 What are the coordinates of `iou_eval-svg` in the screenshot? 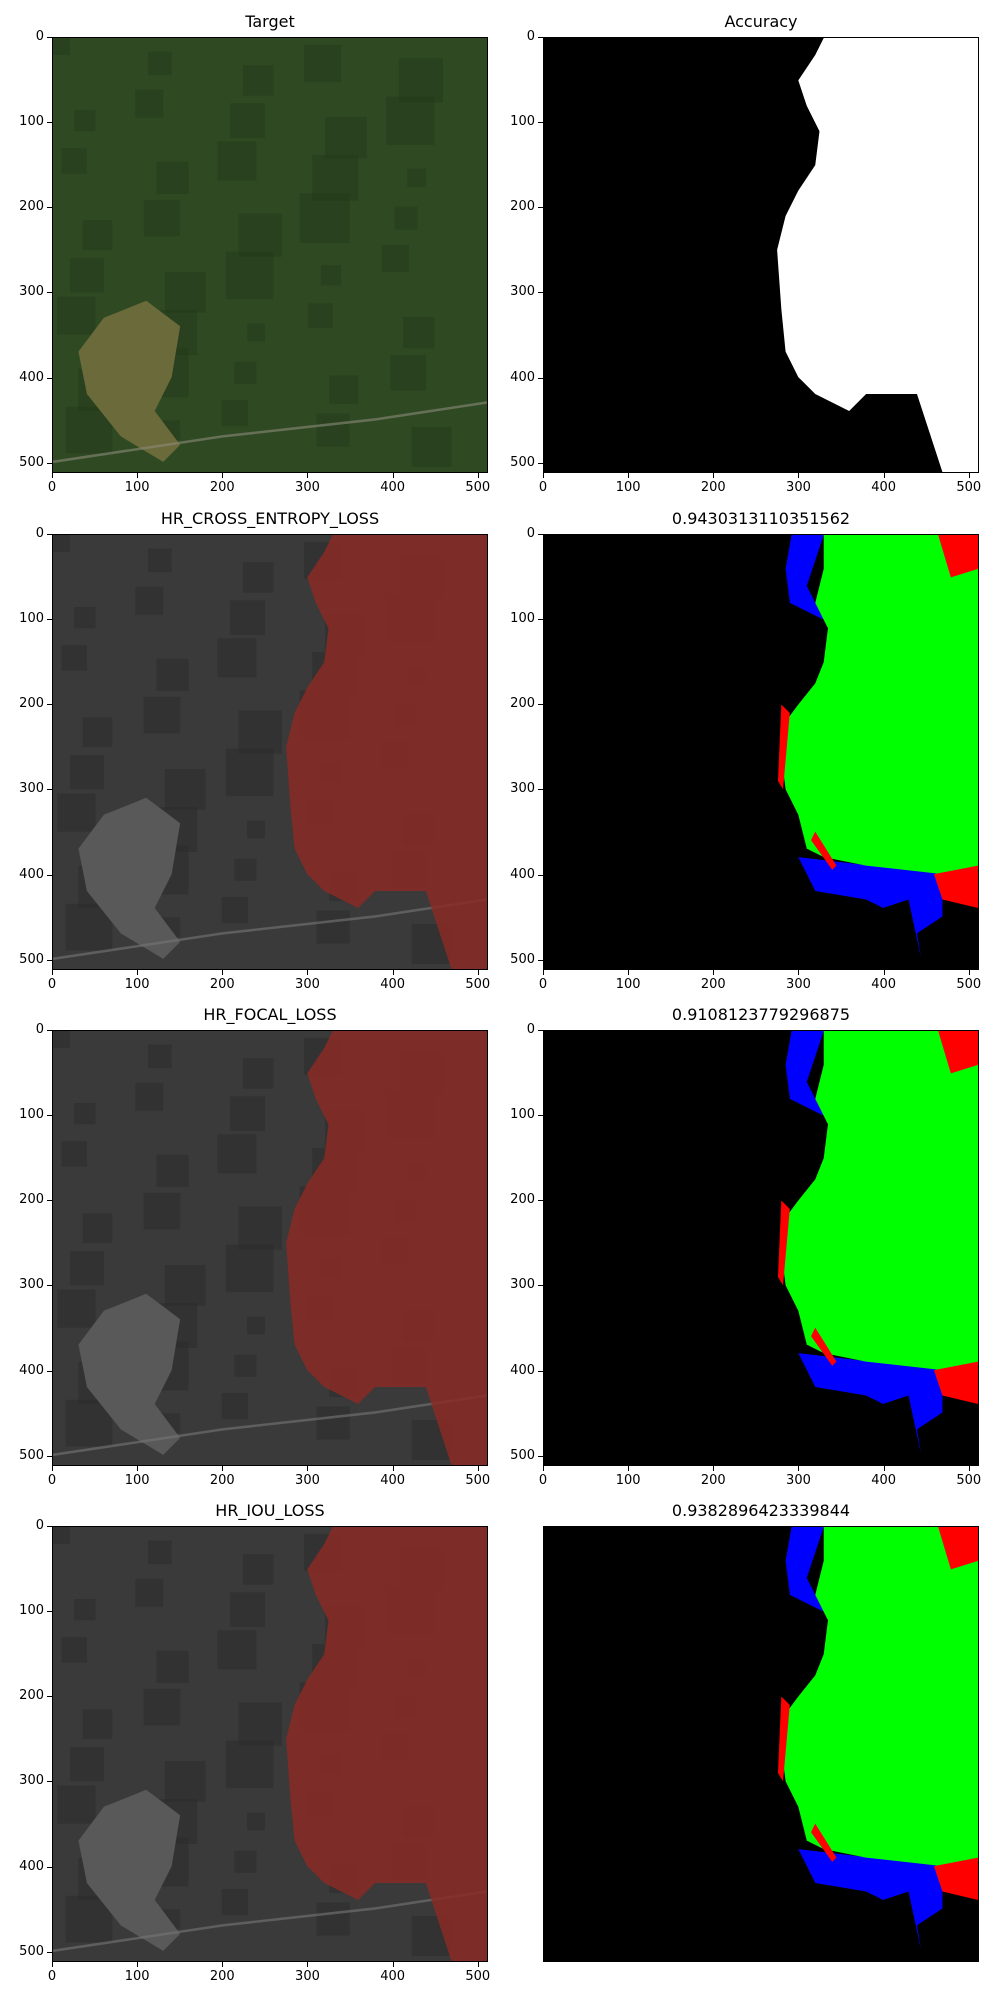 It's located at (761, 1744).